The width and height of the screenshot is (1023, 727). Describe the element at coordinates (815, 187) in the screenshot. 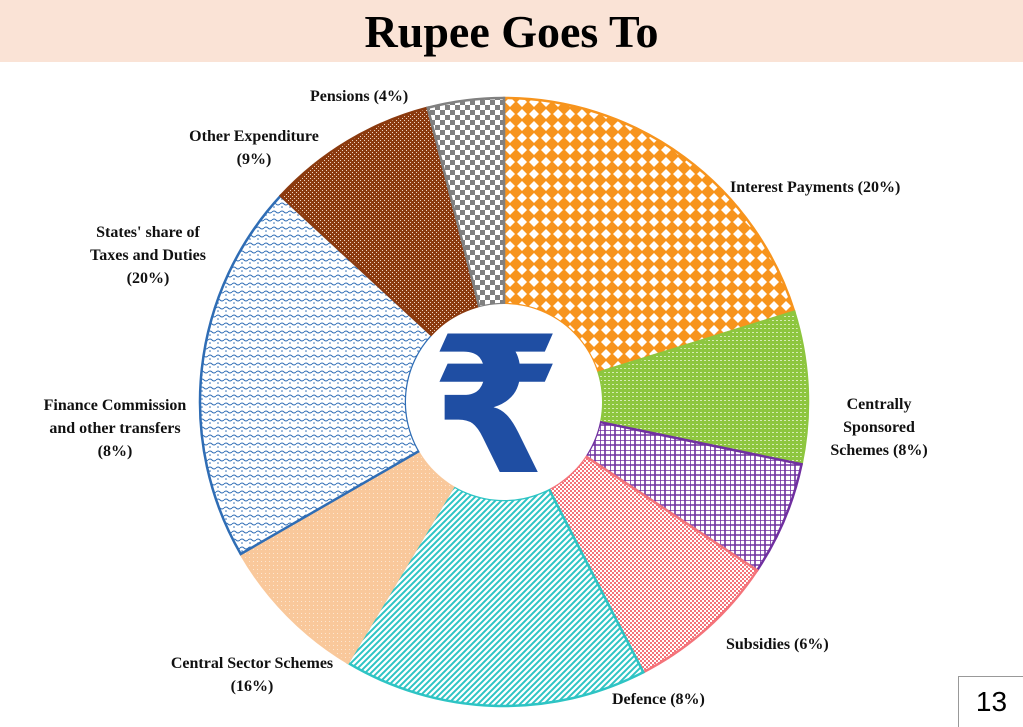

I see `label-interest-payments: Interest Payments (20%)` at that location.